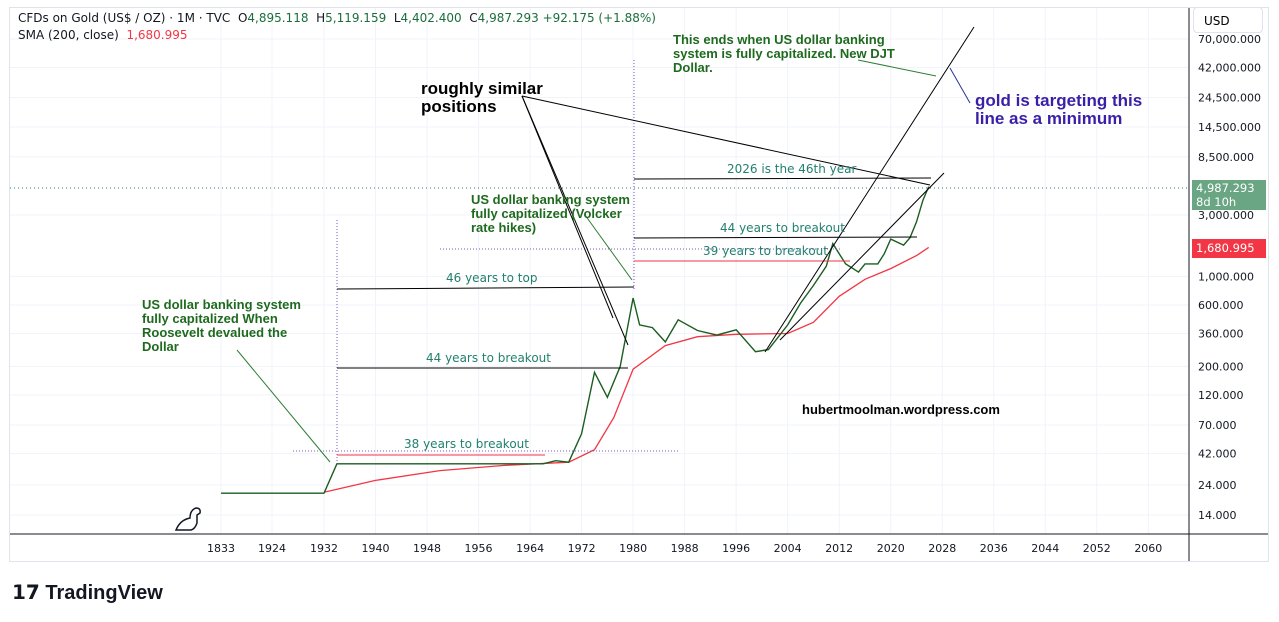 The height and width of the screenshot is (622, 1279). Describe the element at coordinates (431, 18) in the screenshot. I see `low-value: 4,402.400` at that location.